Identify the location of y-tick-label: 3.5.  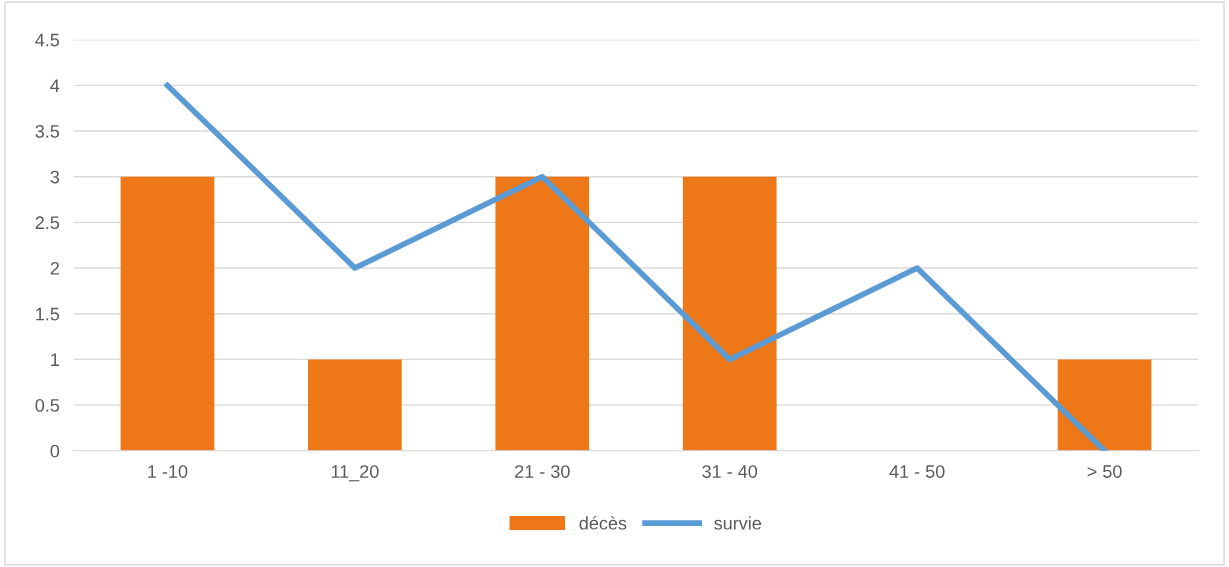
(47, 131).